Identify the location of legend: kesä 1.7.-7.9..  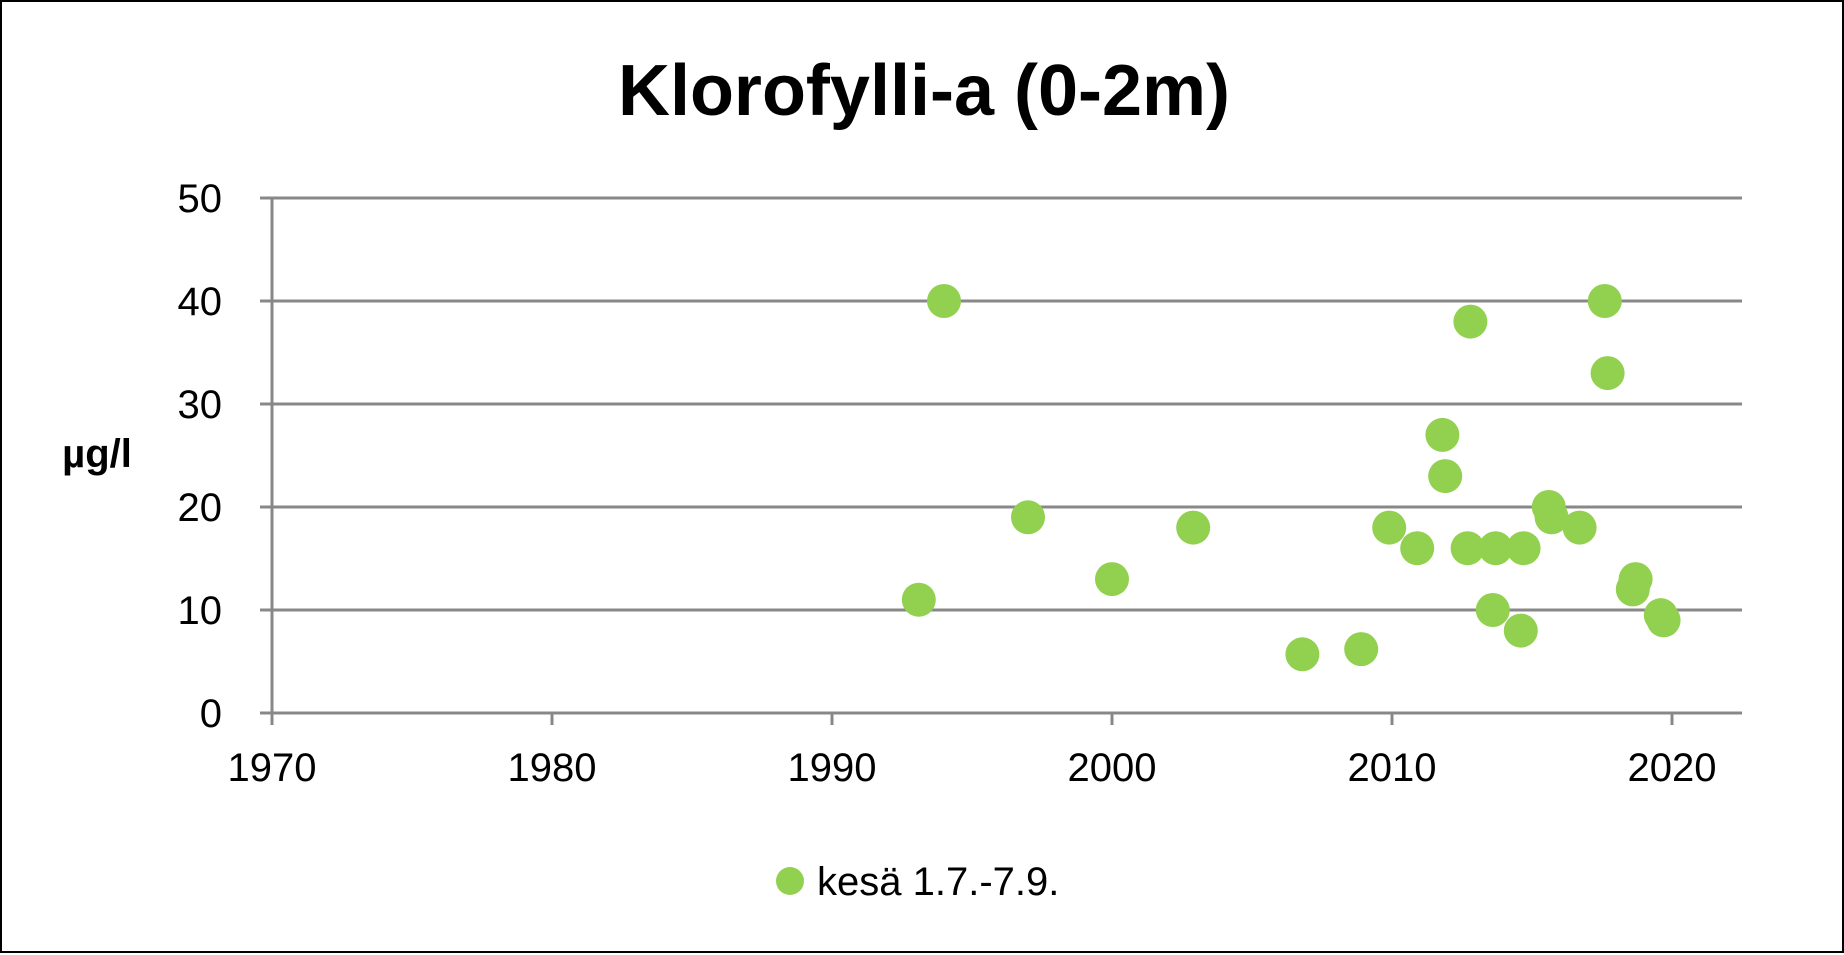
(917, 882).